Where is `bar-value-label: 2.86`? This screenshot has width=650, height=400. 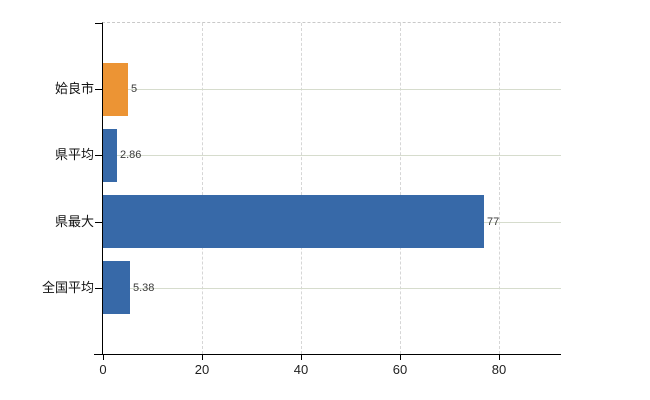 bar-value-label: 2.86 is located at coordinates (131, 155).